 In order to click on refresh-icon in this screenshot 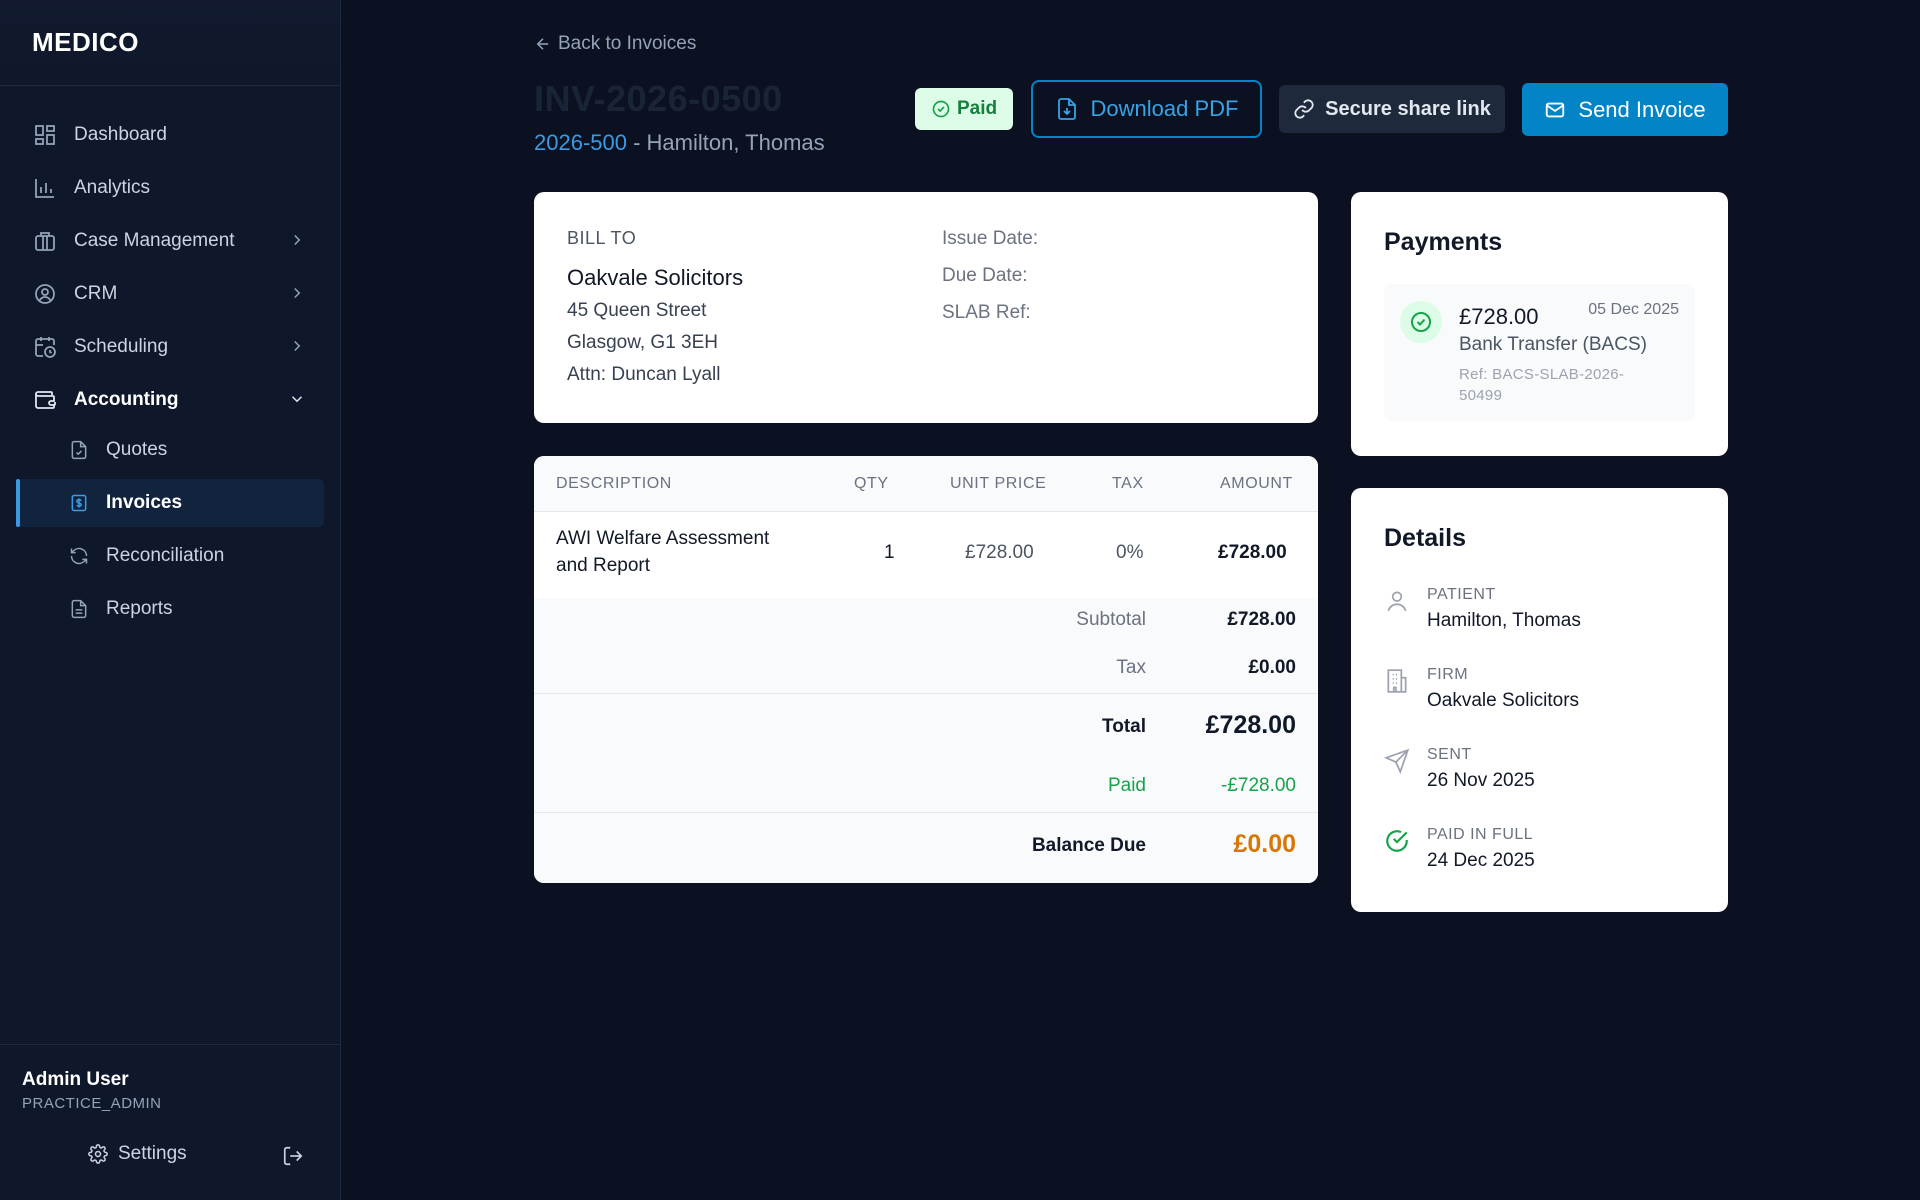, I will do `click(79, 556)`.